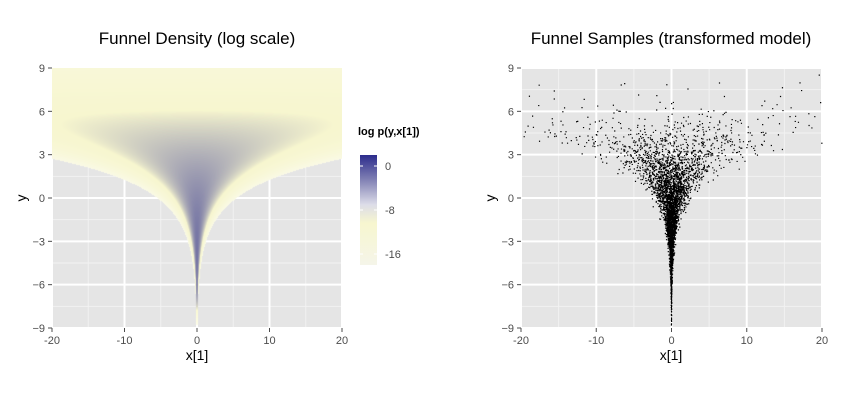 The height and width of the screenshot is (403, 868). Describe the element at coordinates (671, 38) in the screenshot. I see `samples-chart-title: Funnel Samples (transformed model)` at that location.